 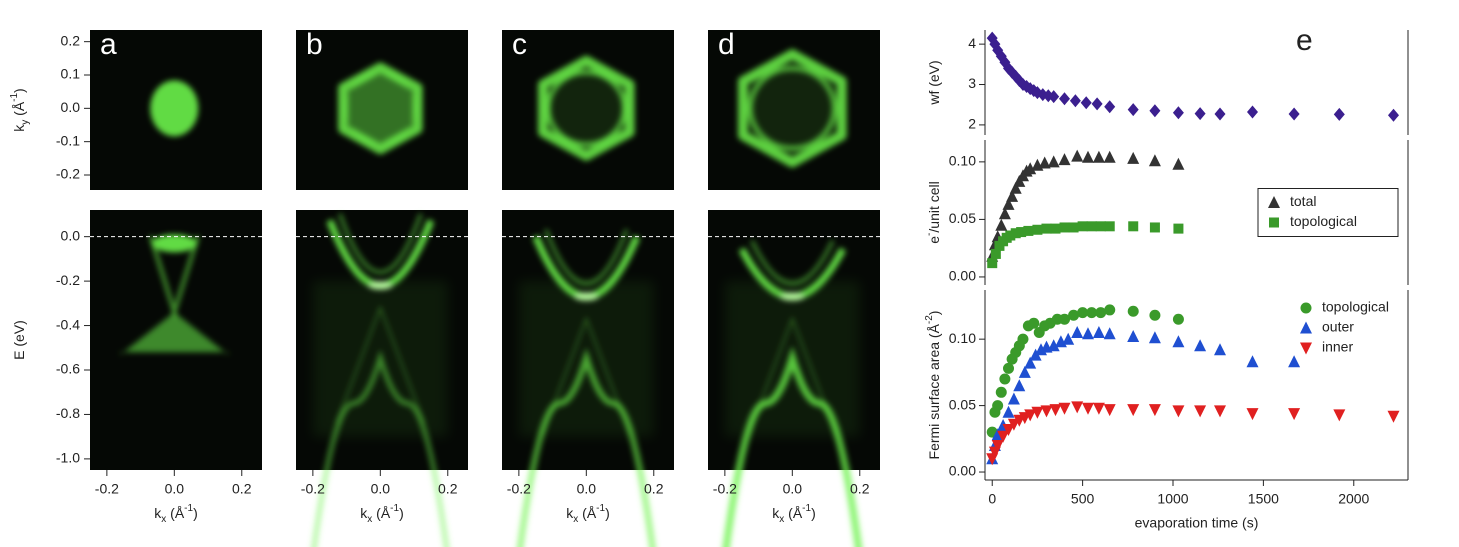 What do you see at coordinates (992, 499) in the screenshot?
I see `x-tick-label: 0` at bounding box center [992, 499].